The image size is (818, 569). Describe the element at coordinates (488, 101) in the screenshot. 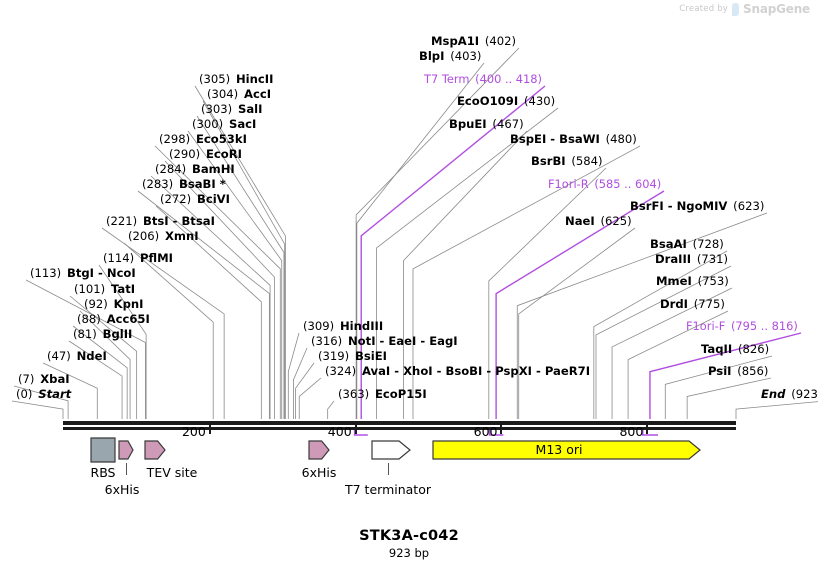

I see `annotation-name: EcoO109I` at that location.